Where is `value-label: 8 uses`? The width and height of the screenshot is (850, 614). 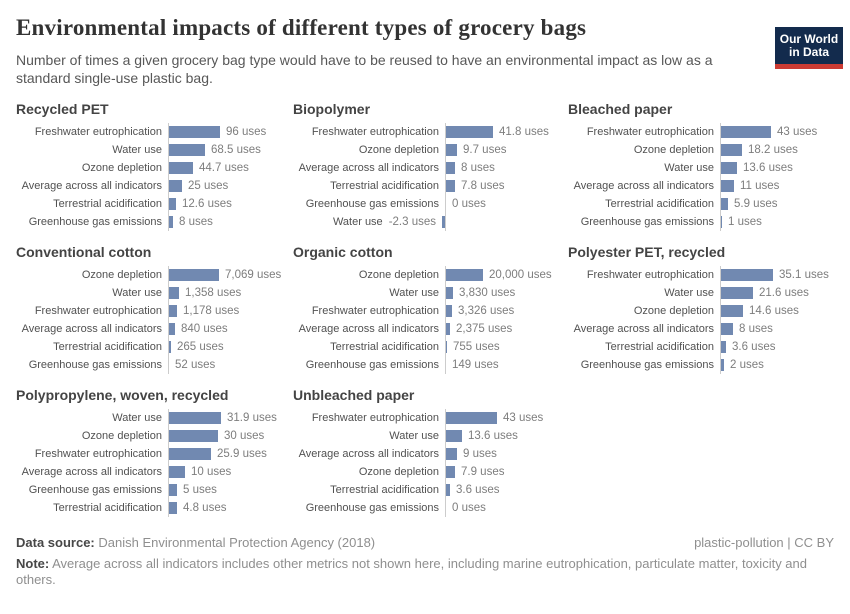 value-label: 8 uses is located at coordinates (478, 168).